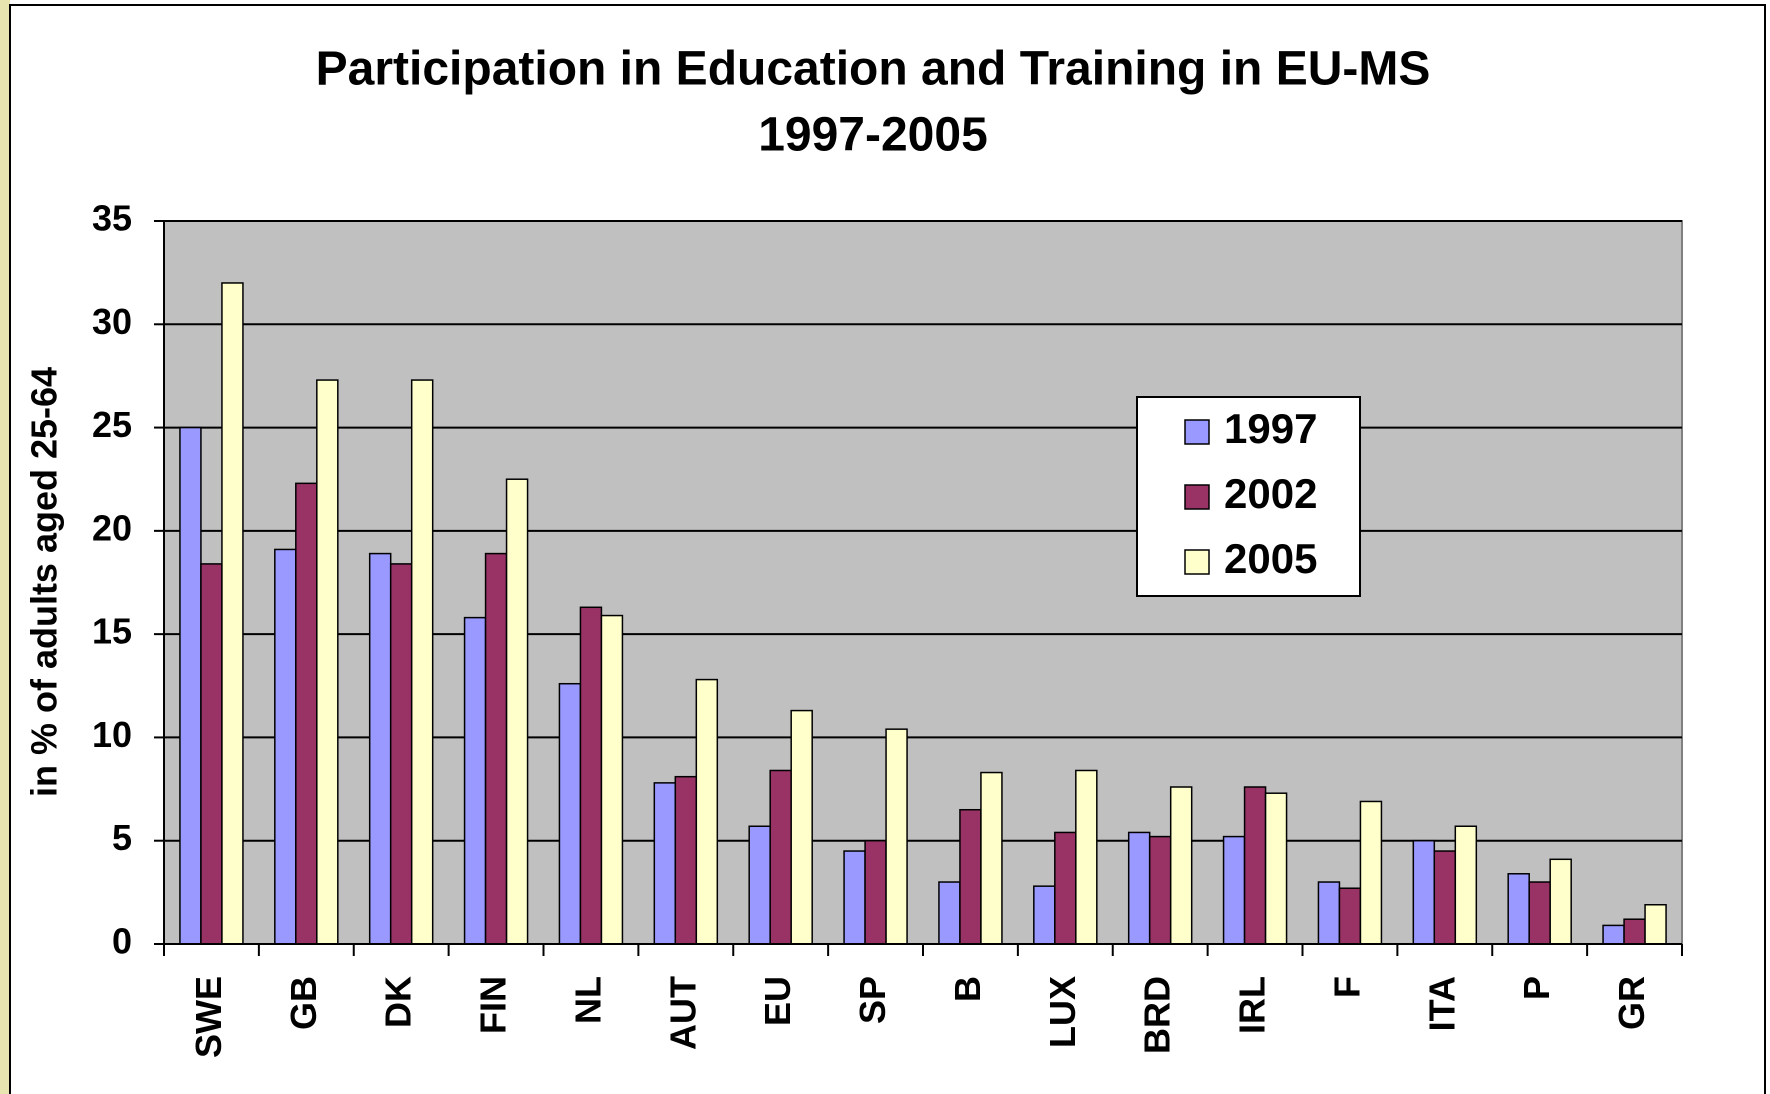  What do you see at coordinates (493, 1005) in the screenshot?
I see `x-tick-label: FIN` at bounding box center [493, 1005].